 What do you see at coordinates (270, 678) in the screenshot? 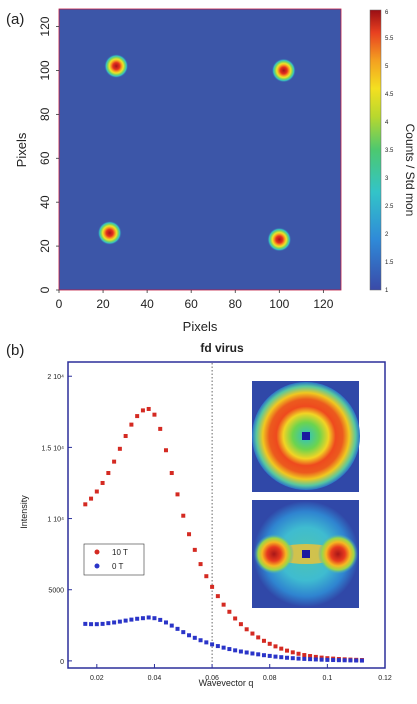
I see `chart-b-x-tick-label: 0.08` at bounding box center [270, 678].